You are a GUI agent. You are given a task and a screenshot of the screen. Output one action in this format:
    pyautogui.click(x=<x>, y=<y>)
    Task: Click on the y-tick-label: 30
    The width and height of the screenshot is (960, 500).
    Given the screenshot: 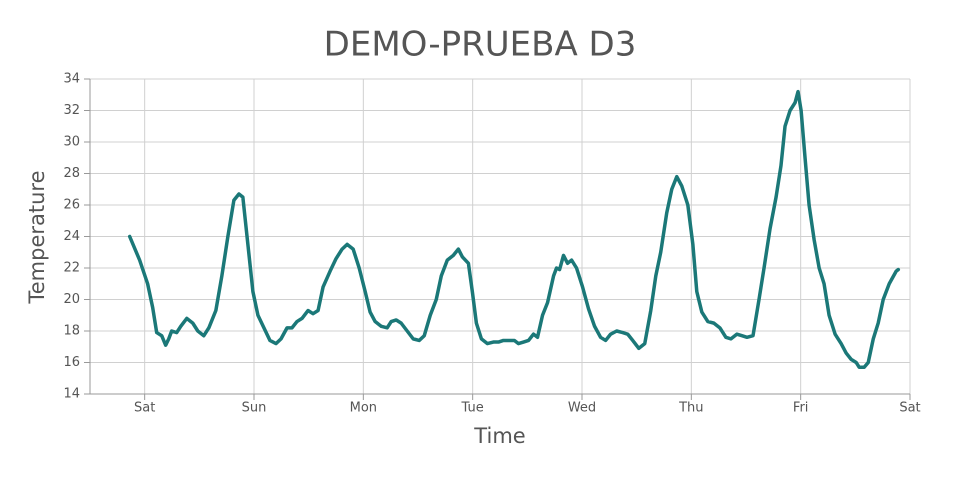 What is the action you would take?
    pyautogui.click(x=71, y=142)
    